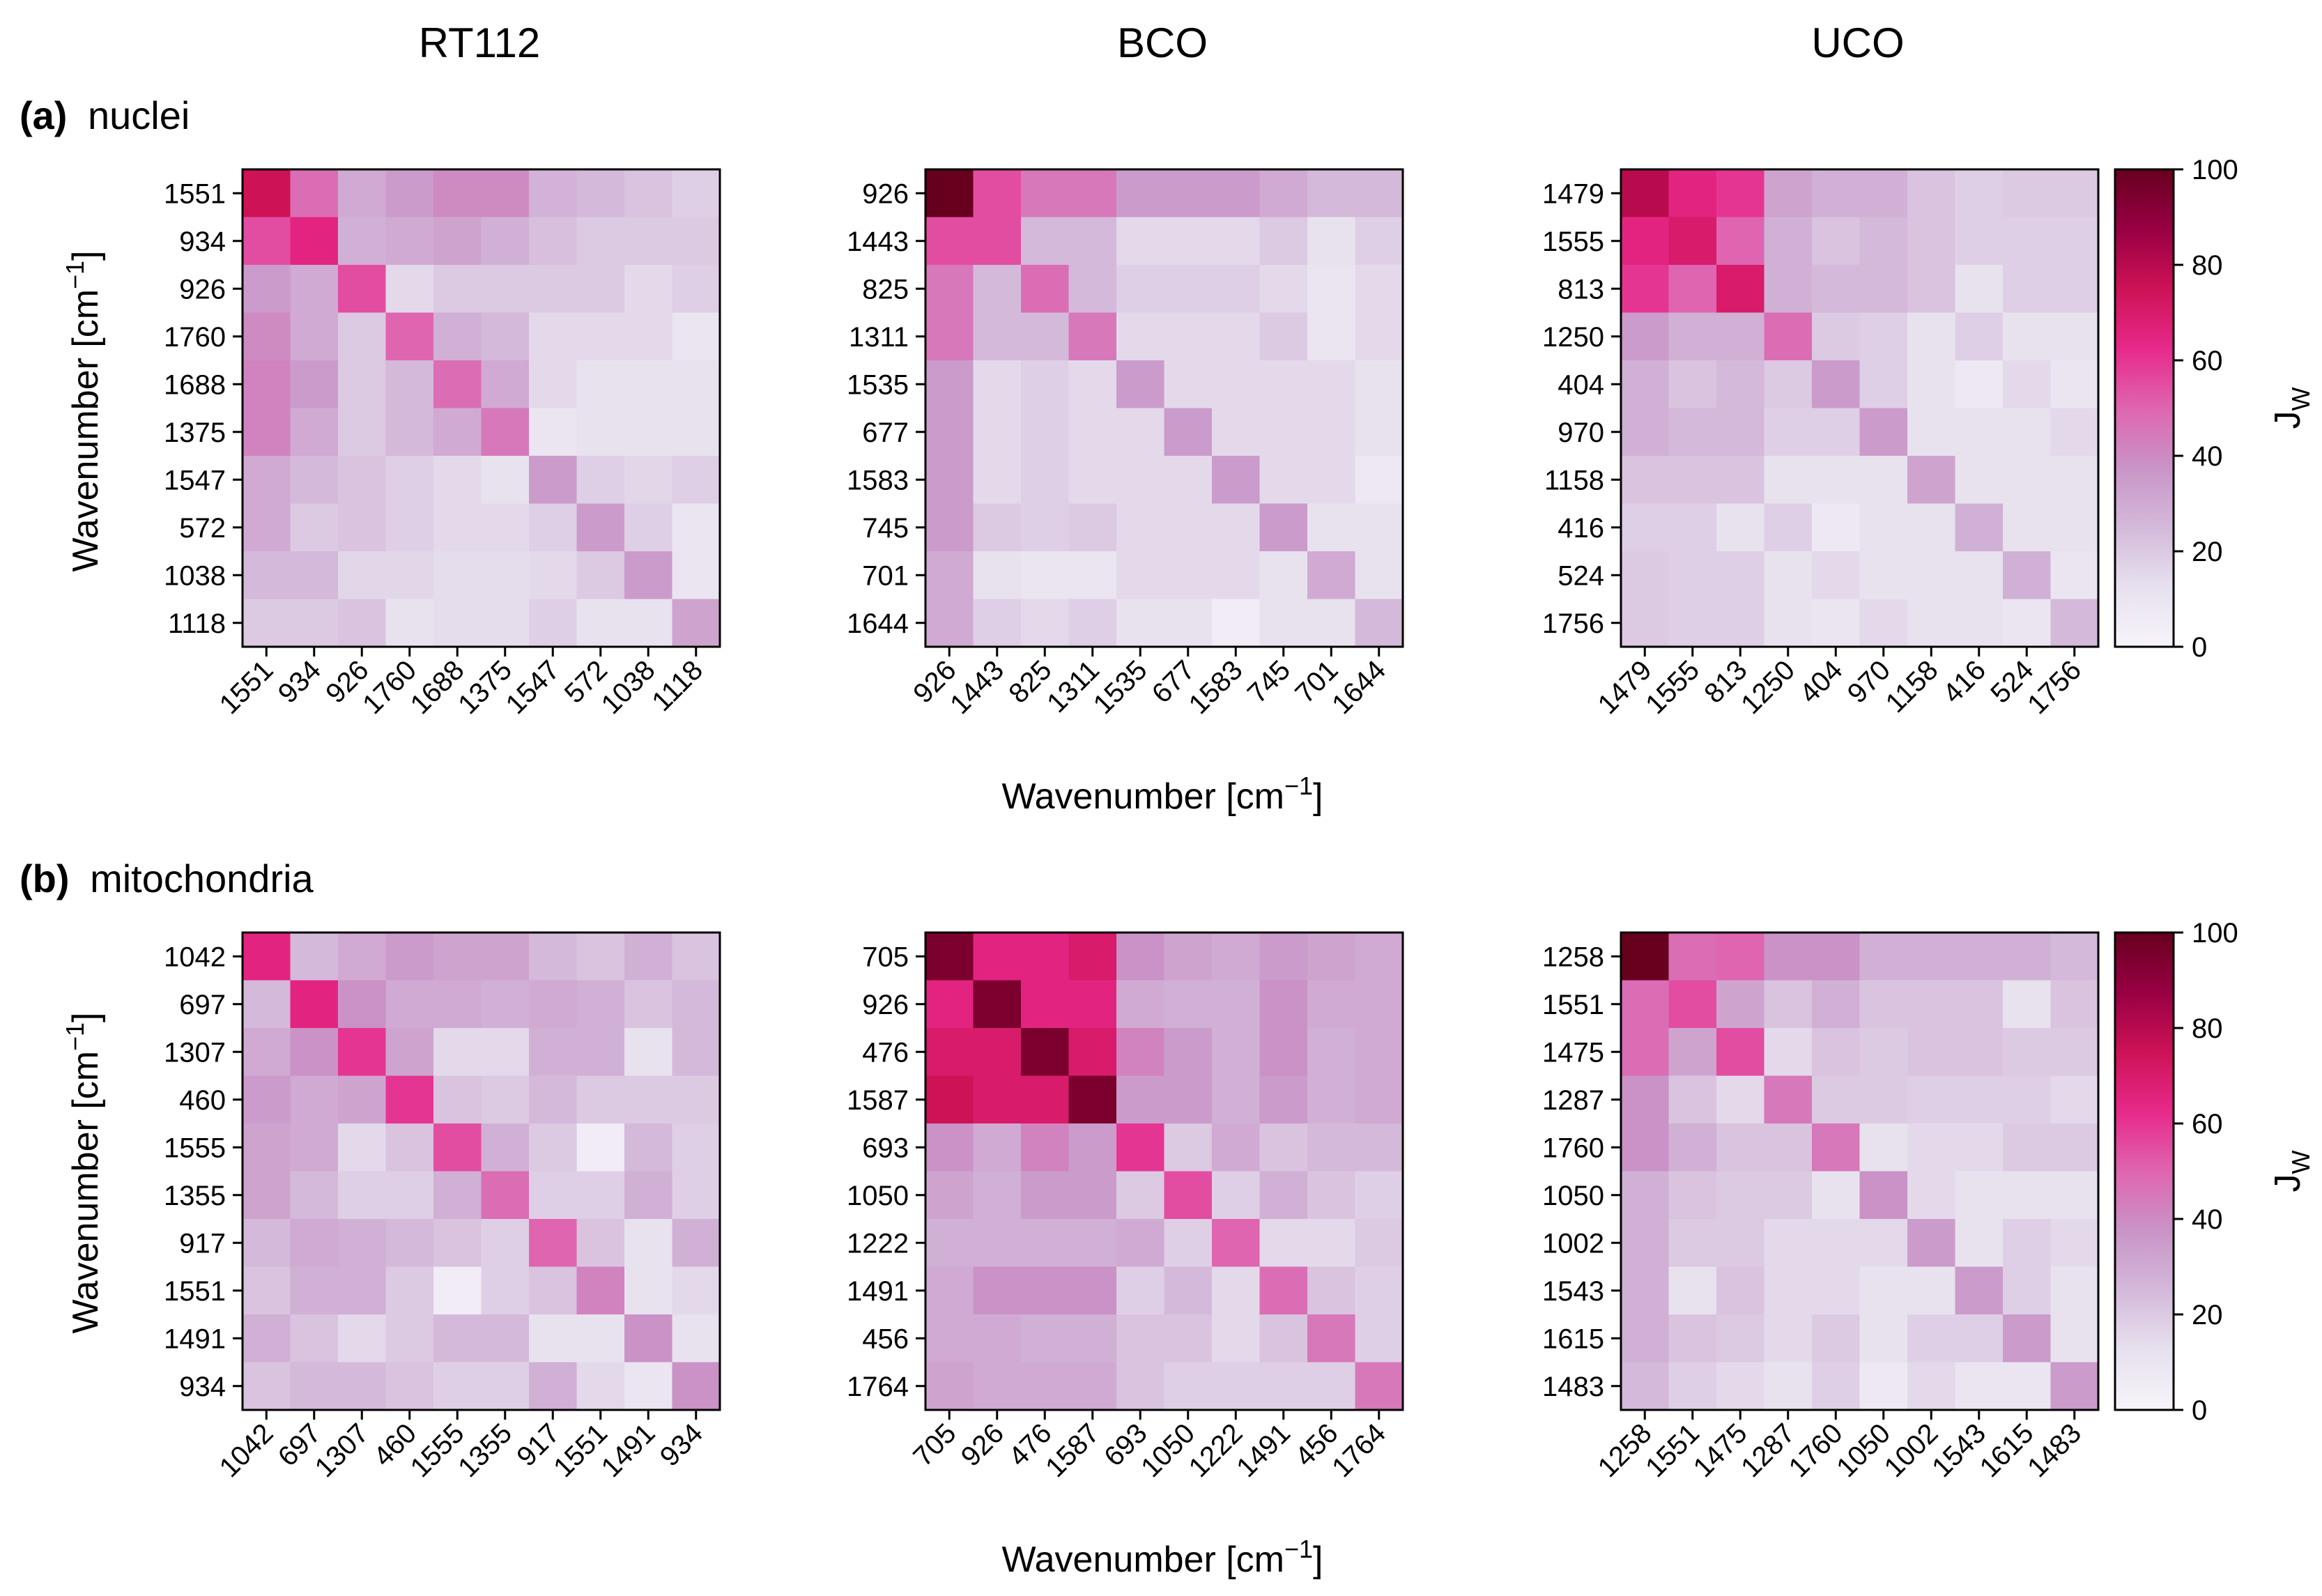 This screenshot has width=2322, height=1596. Describe the element at coordinates (1379, 1099) in the screenshot. I see `heatmap-cell-mitochondria-bco-r3-c9` at that location.